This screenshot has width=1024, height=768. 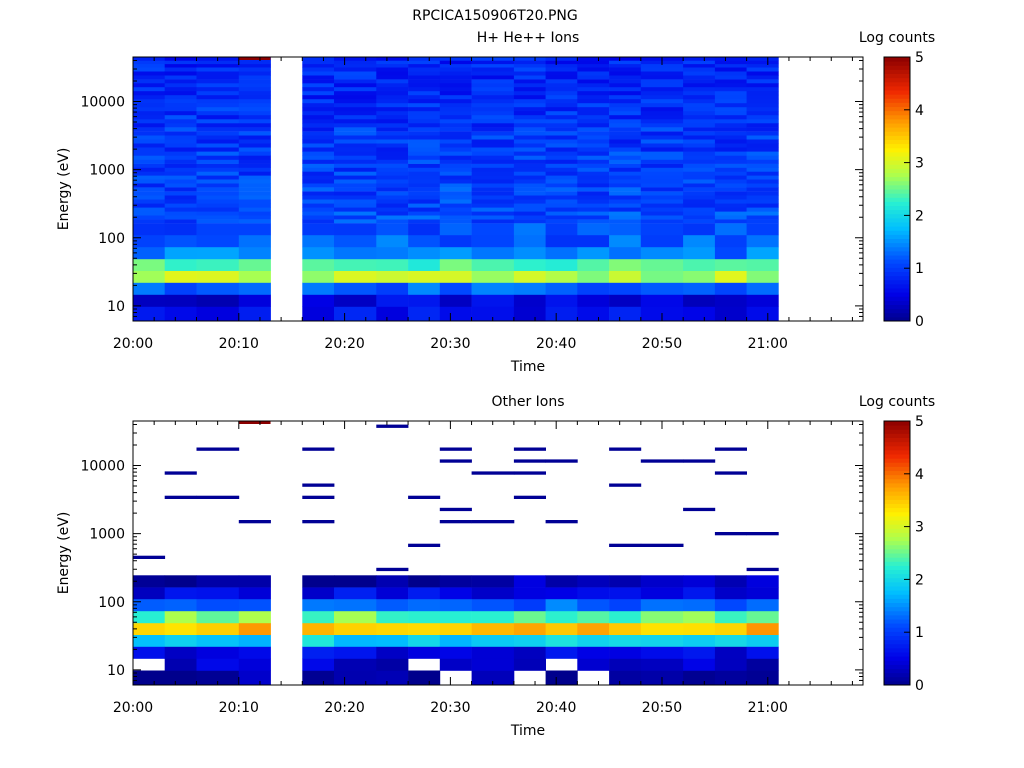 I want to click on panel-title: Other Ions, so click(x=527, y=402).